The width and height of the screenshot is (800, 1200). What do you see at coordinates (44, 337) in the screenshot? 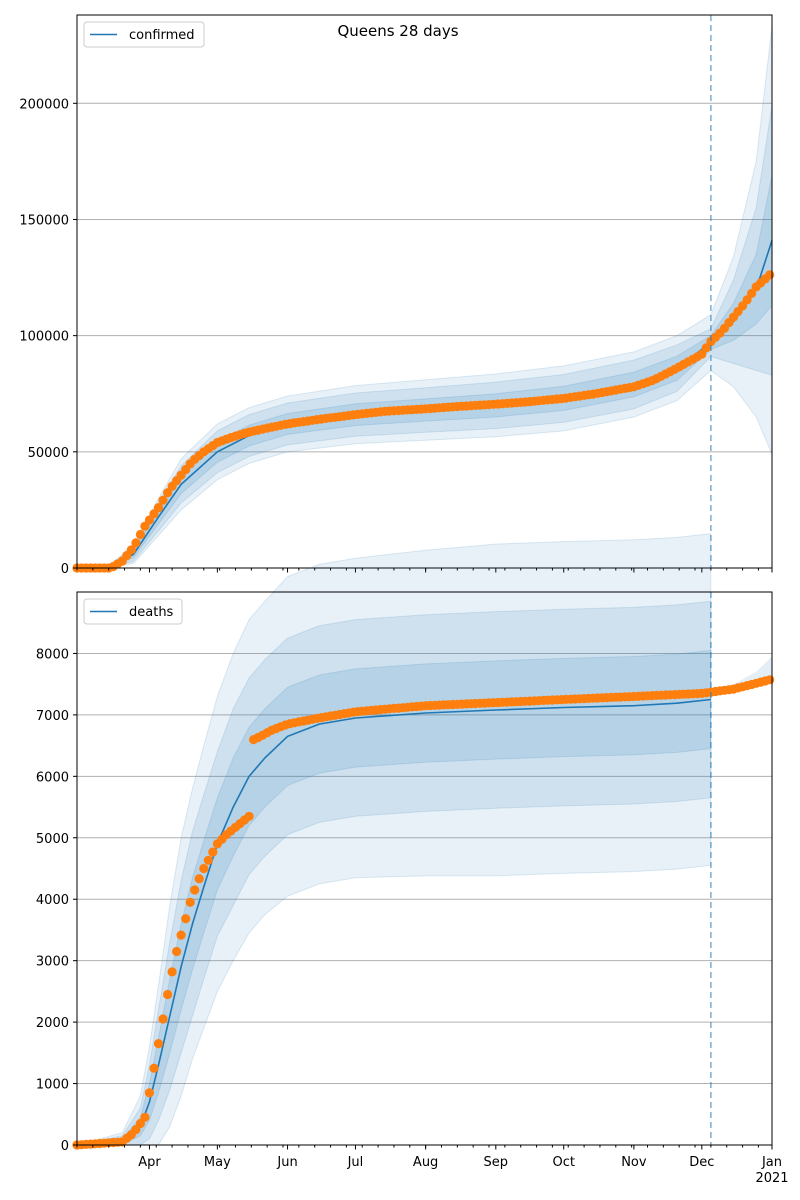
I see `confirmed-ytick-label: 100000` at bounding box center [44, 337].